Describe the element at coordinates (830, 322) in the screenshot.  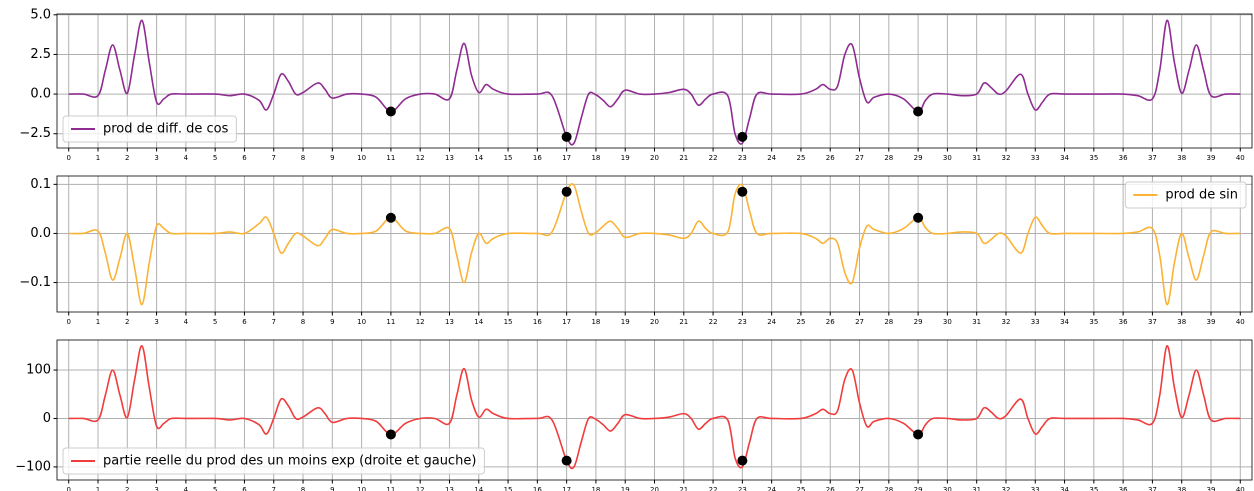
I see `x-tick-label: 26` at that location.